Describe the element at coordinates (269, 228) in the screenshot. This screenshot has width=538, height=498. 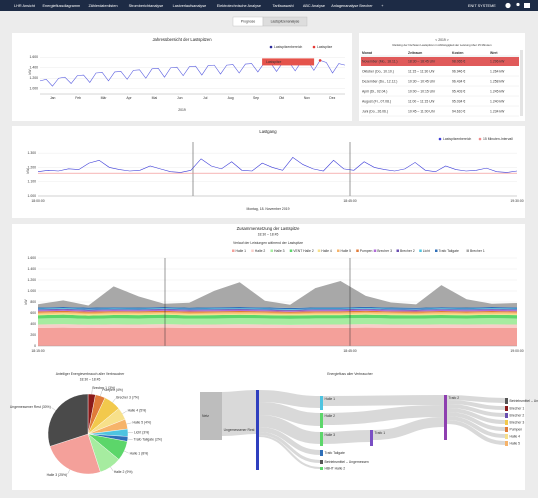
I see `chart-title: Zusammensetzung der Lastspitze` at that location.